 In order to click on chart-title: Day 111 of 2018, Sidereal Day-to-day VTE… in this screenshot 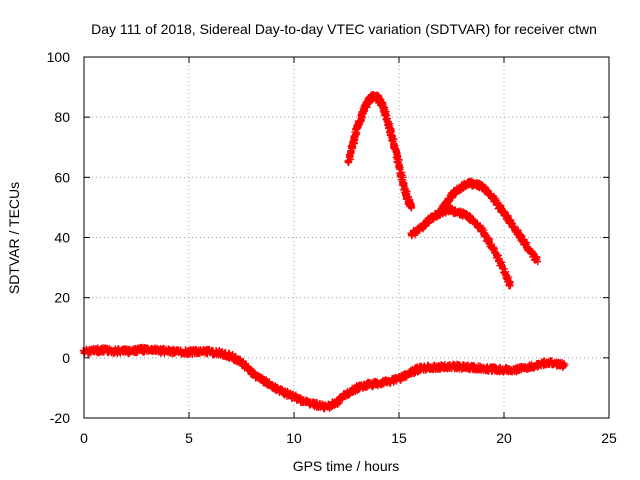, I will do `click(344, 29)`.